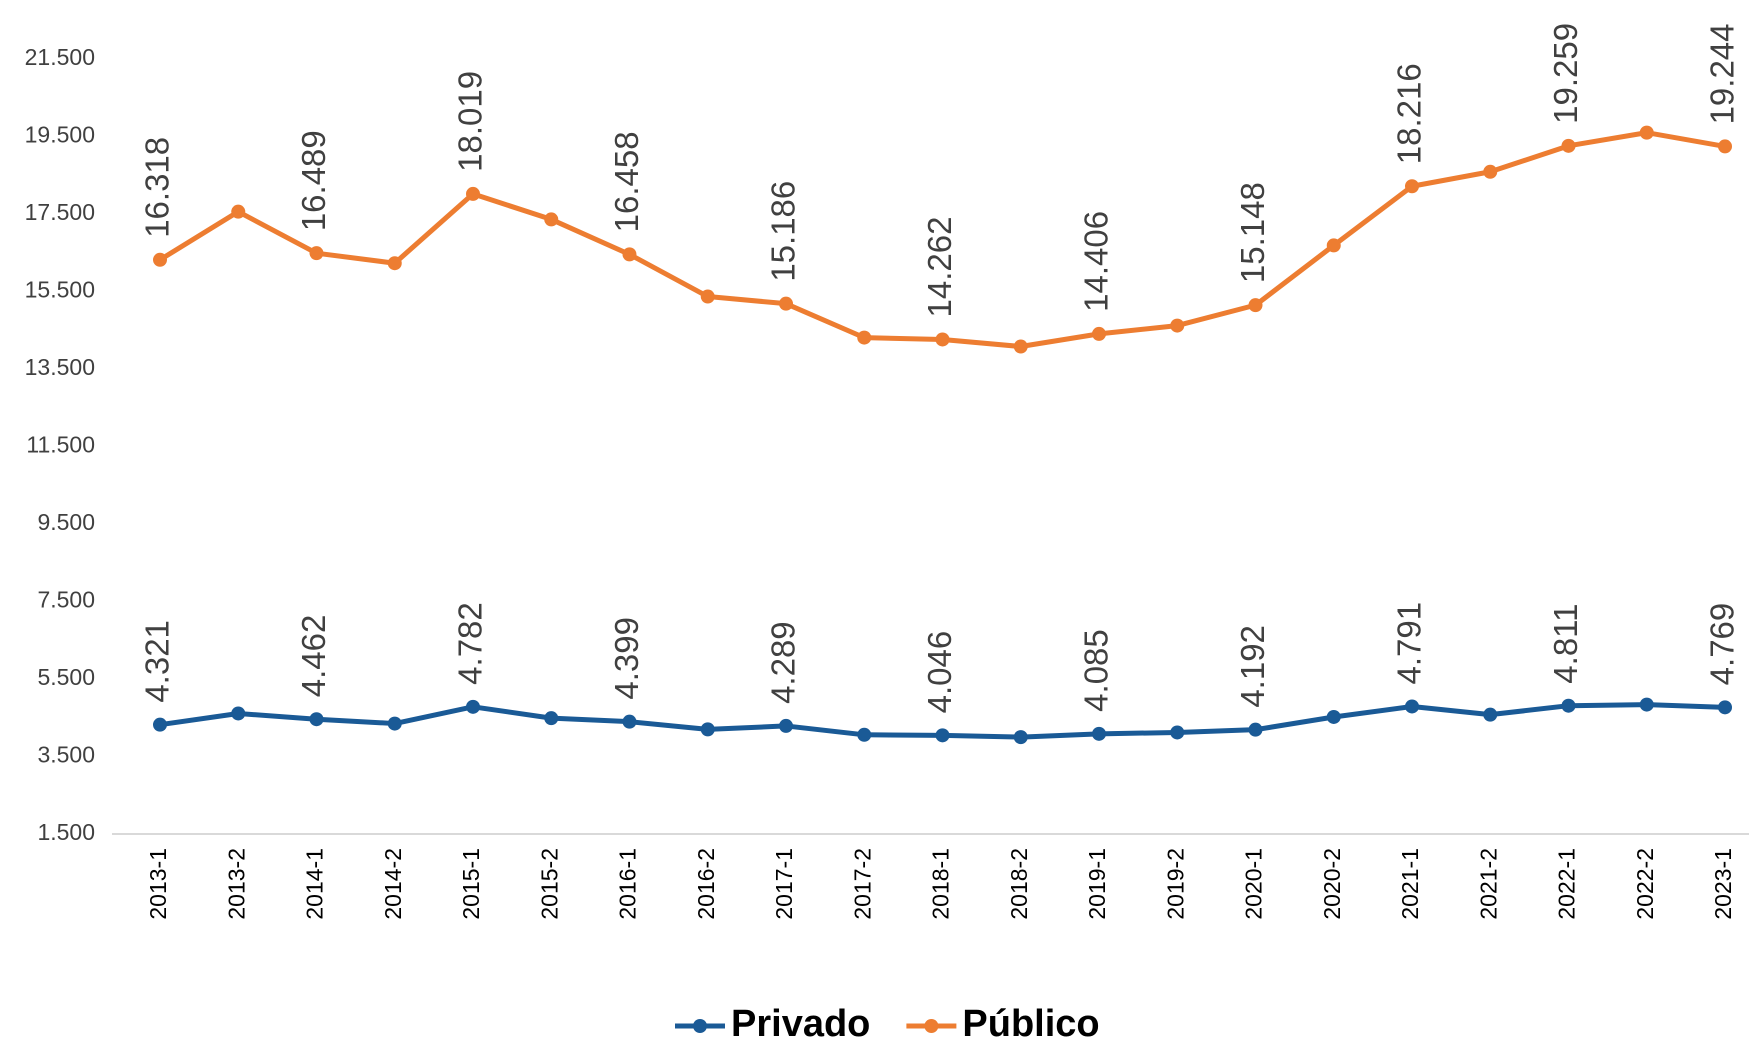 The image size is (1749, 1049). What do you see at coordinates (236, 884) in the screenshot?
I see `x-tick-label: 2013-2` at bounding box center [236, 884].